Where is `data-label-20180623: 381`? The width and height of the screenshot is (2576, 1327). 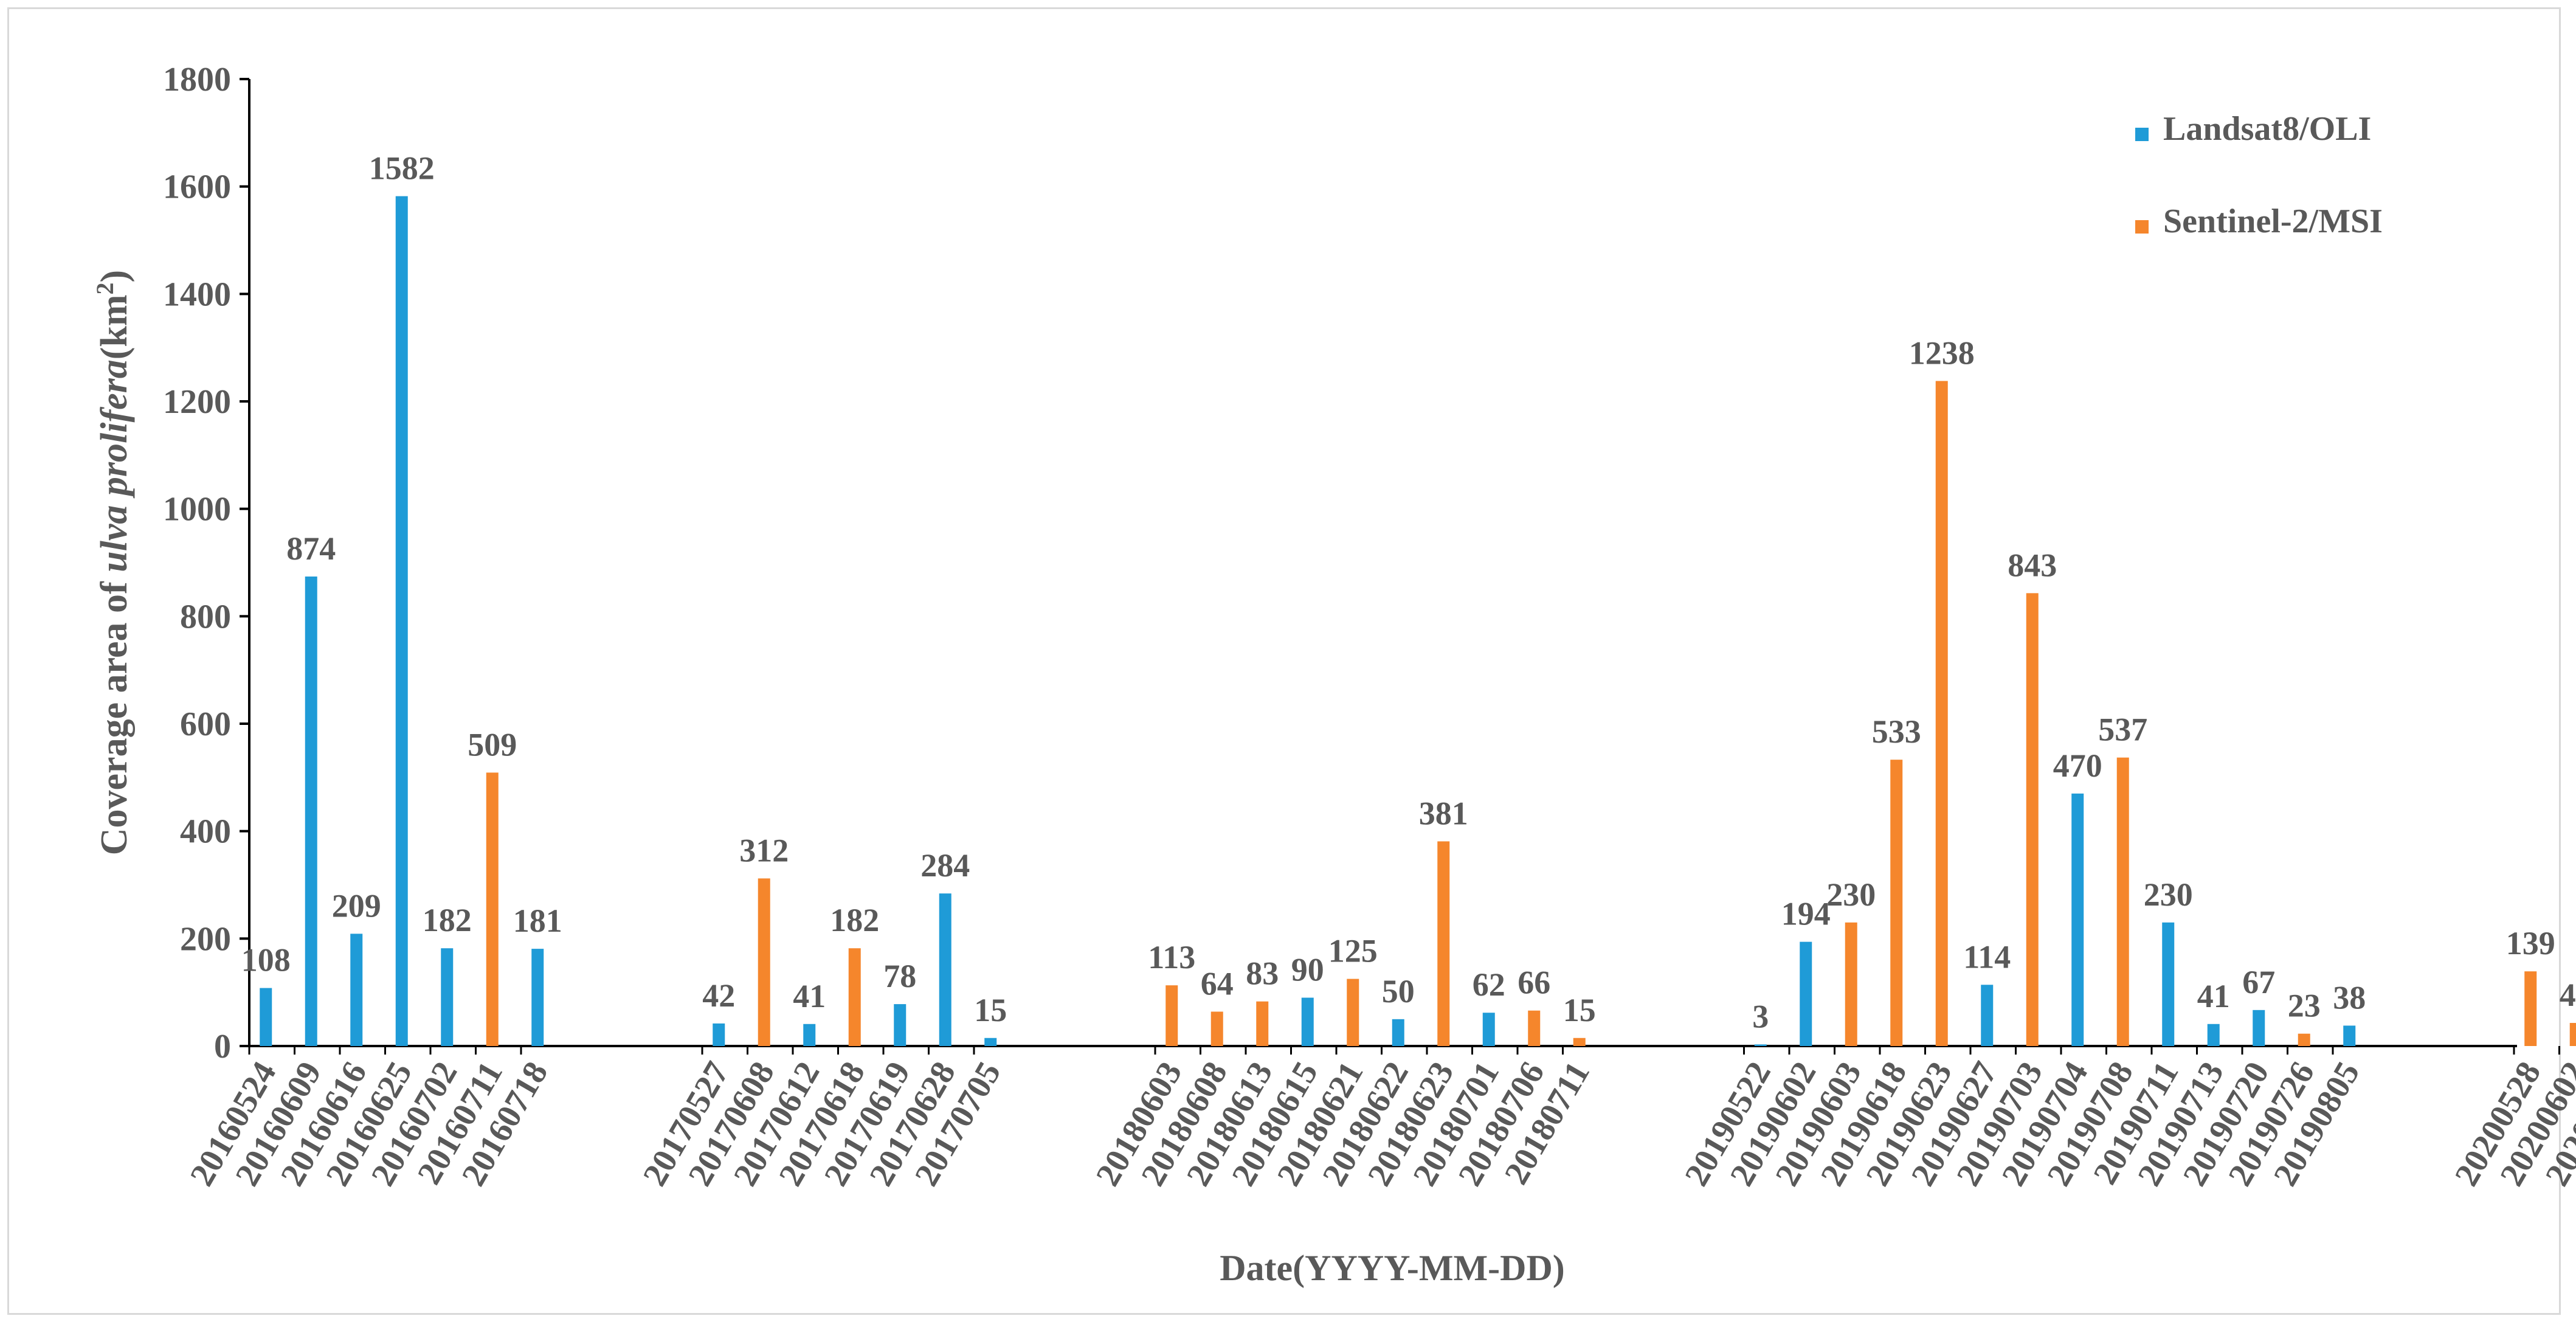 data-label-20180623: 381 is located at coordinates (1443, 813).